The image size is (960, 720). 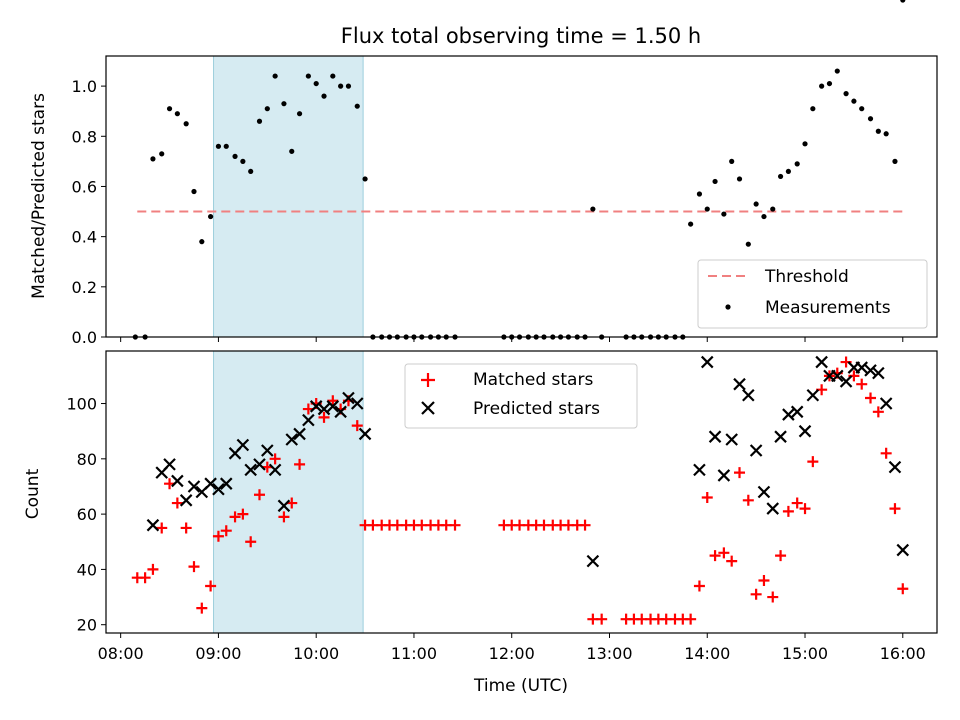 I want to click on legend-matched-swatch, so click(x=428, y=380).